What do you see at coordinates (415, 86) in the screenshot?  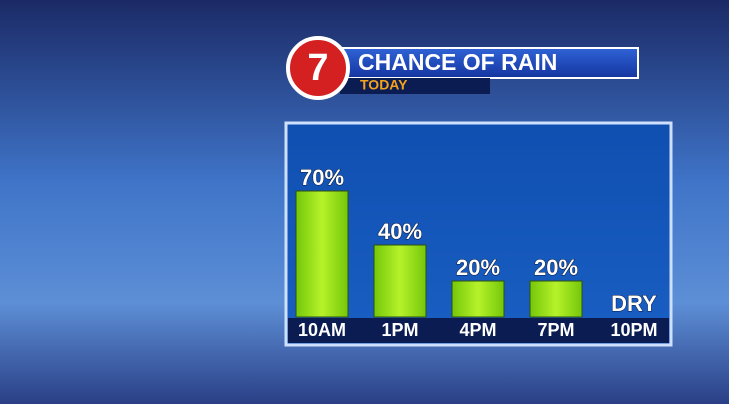 I see `subtitle-banner` at bounding box center [415, 86].